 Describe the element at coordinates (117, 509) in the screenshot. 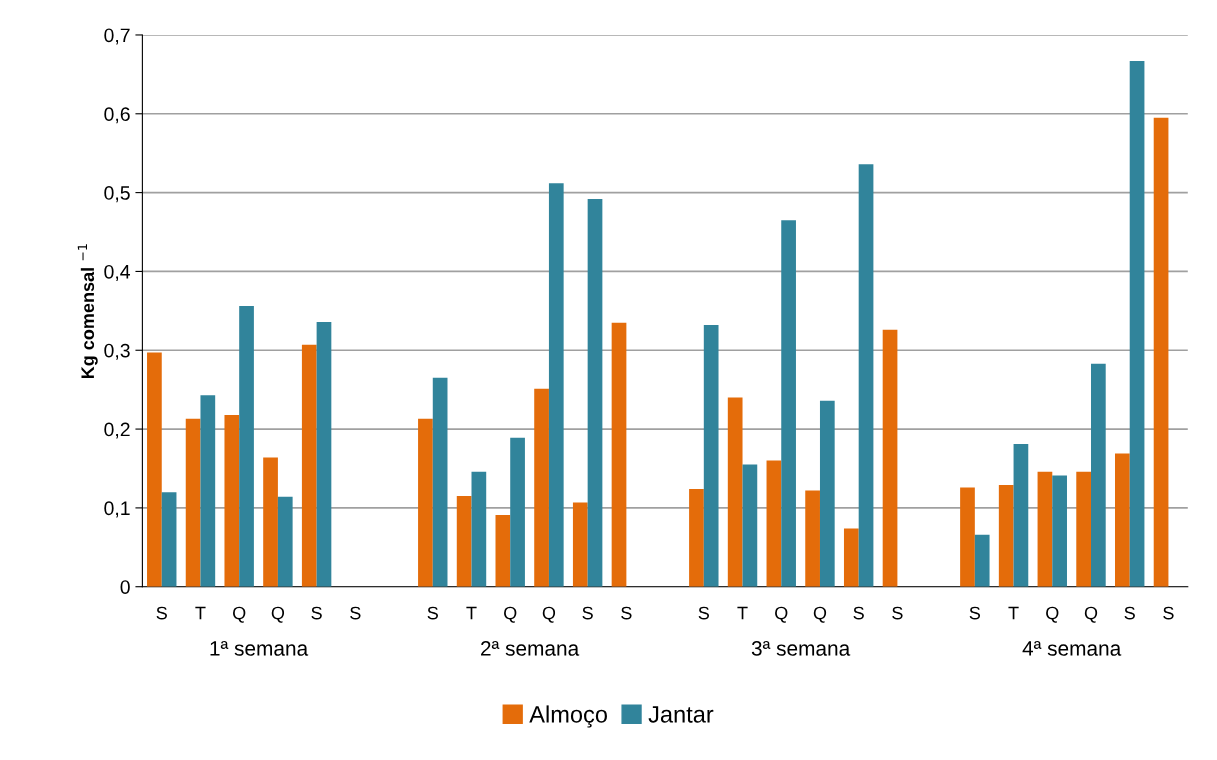

I see `y-tick-label: 0,1` at that location.